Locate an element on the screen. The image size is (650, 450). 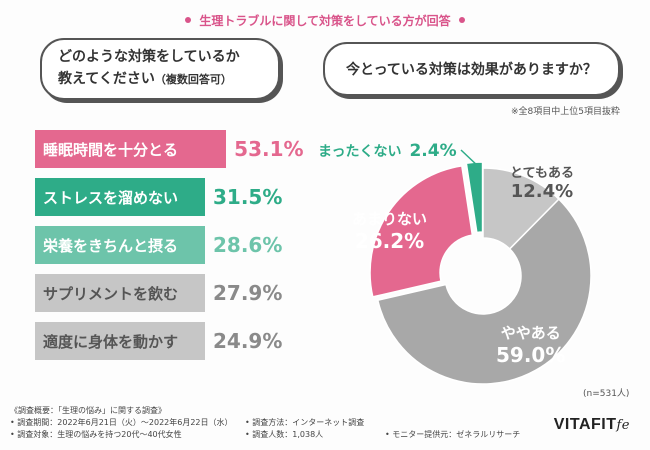
header-title: 生理トラブルに関して対策をしている方が回答 is located at coordinates (325, 20).